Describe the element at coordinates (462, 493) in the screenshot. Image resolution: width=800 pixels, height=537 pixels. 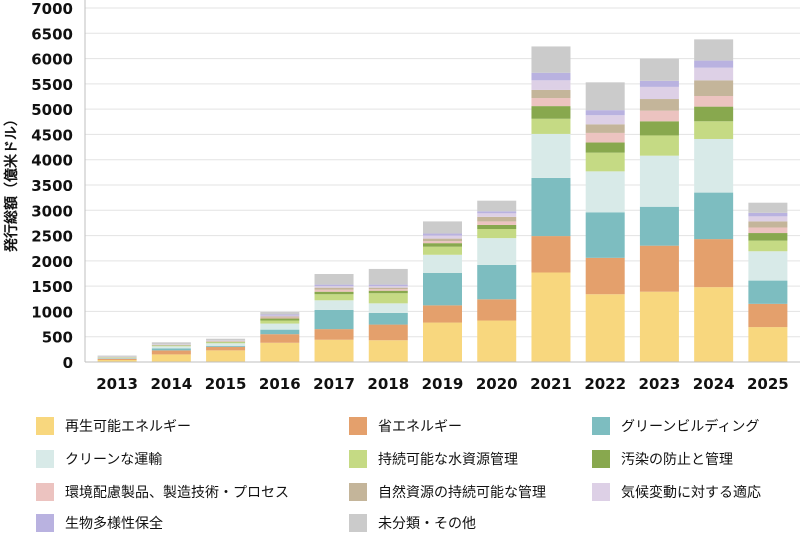
I see `legend-label: 自然資源の持続可能な管理` at that location.